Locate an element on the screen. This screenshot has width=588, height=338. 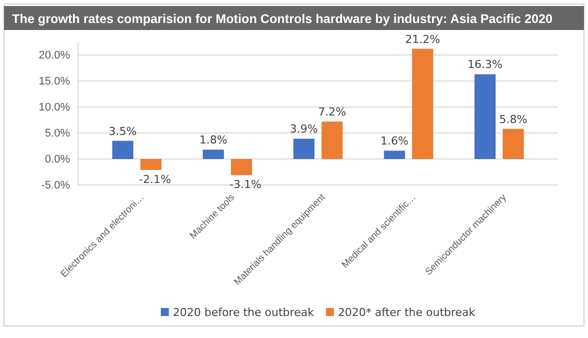
data-label: 16.3% is located at coordinates (485, 65).